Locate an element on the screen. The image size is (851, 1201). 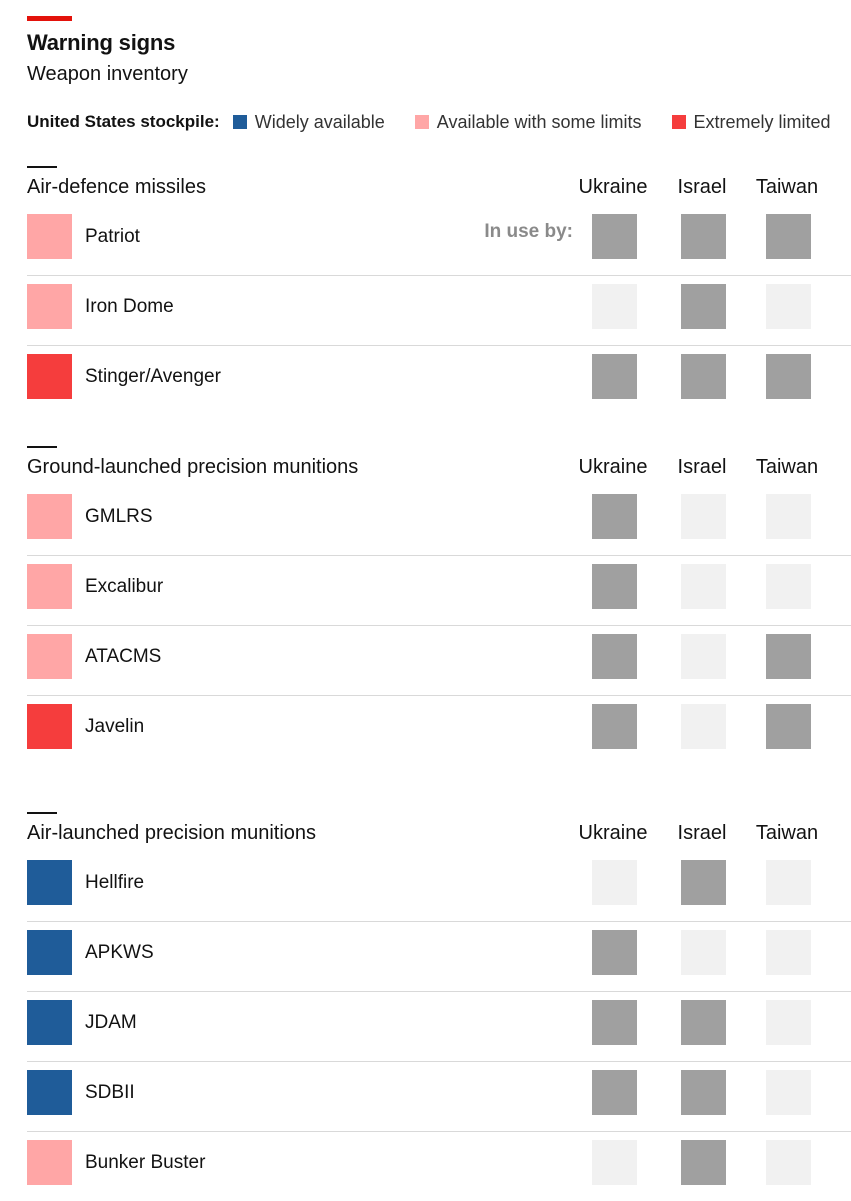
table-row: Hellfire is located at coordinates (439, 886).